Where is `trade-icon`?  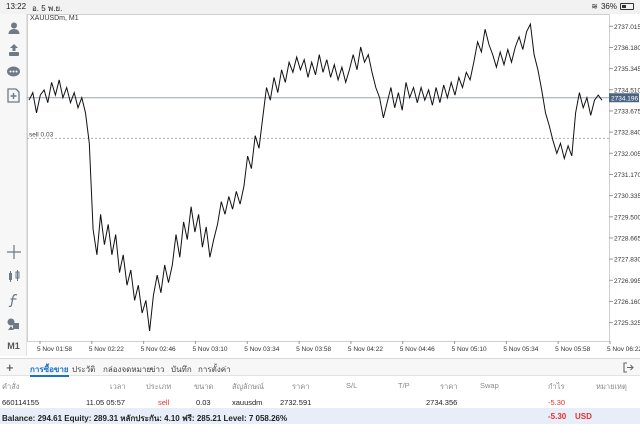 trade-icon is located at coordinates (13, 49).